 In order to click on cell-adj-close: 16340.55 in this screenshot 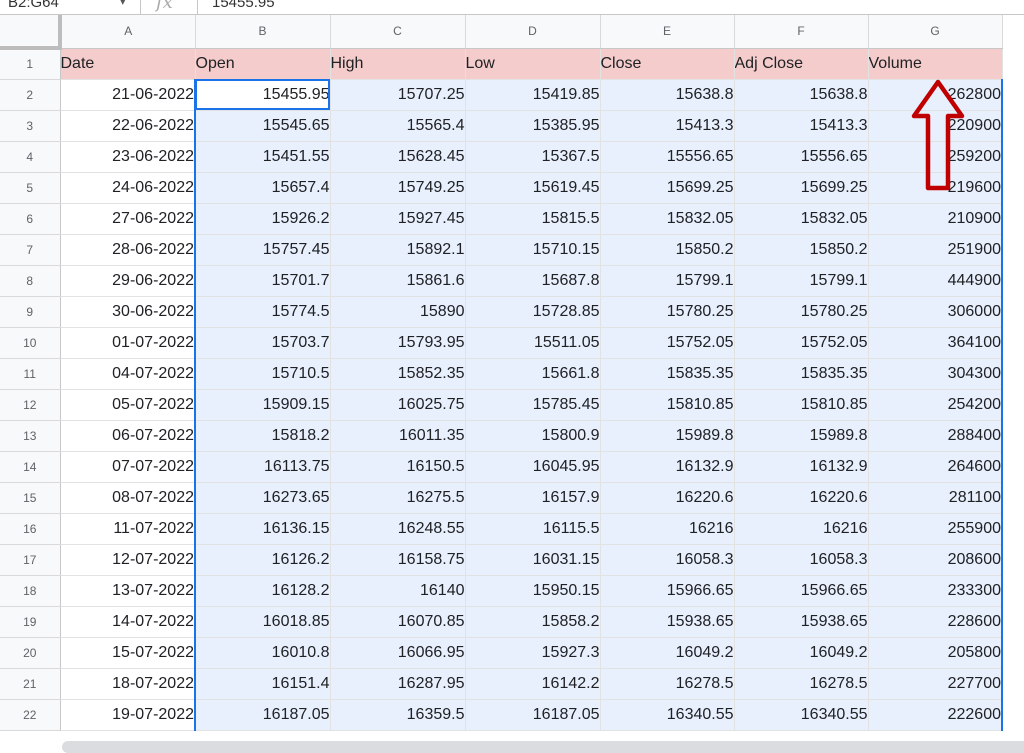, I will do `click(801, 715)`.